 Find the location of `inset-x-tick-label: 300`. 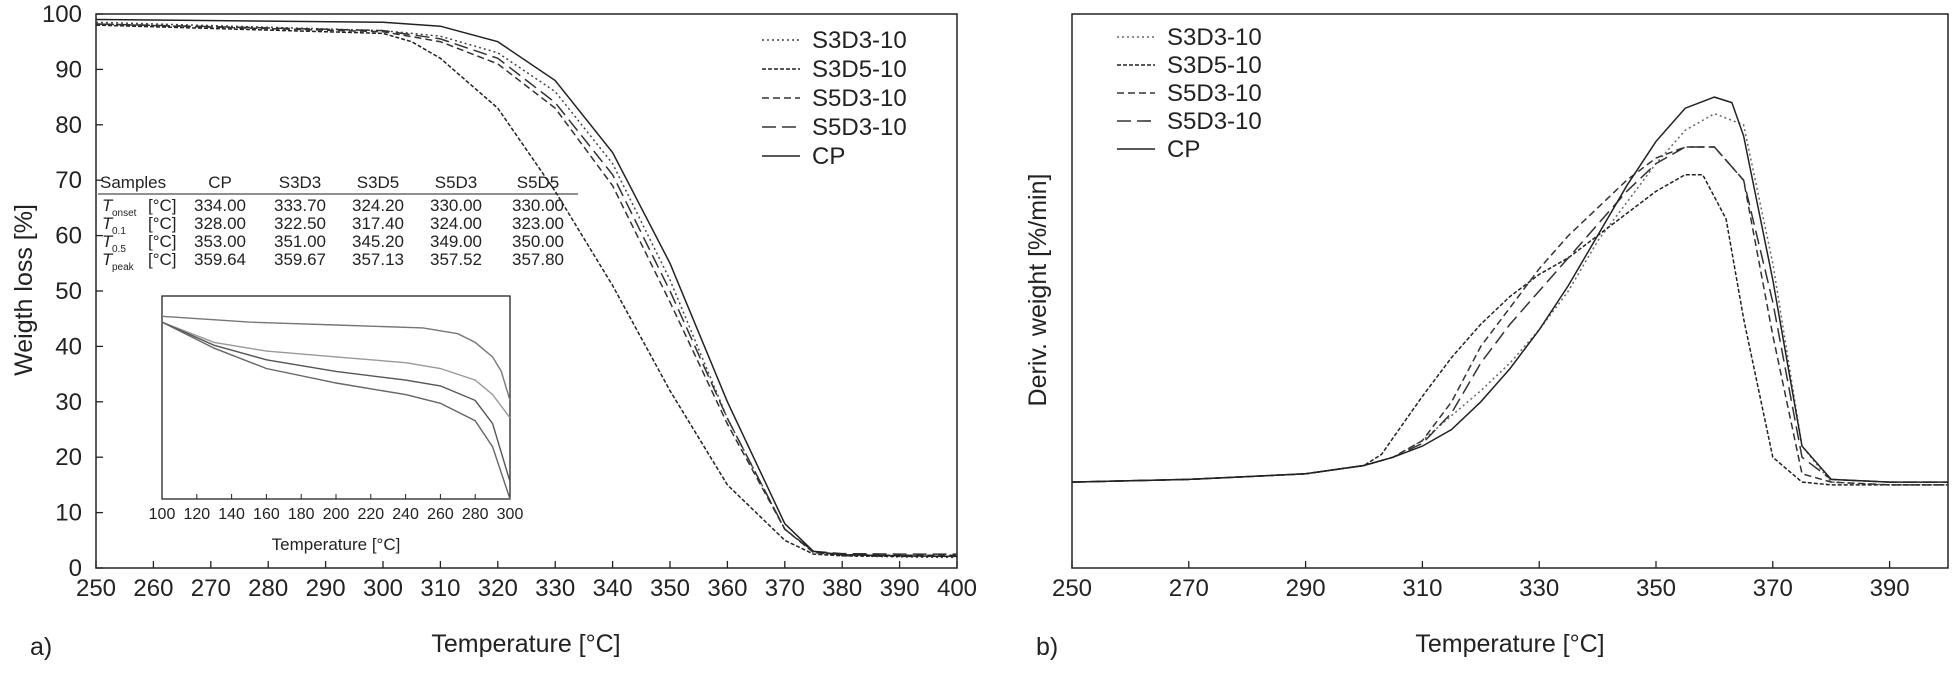

inset-x-tick-label: 300 is located at coordinates (510, 514).